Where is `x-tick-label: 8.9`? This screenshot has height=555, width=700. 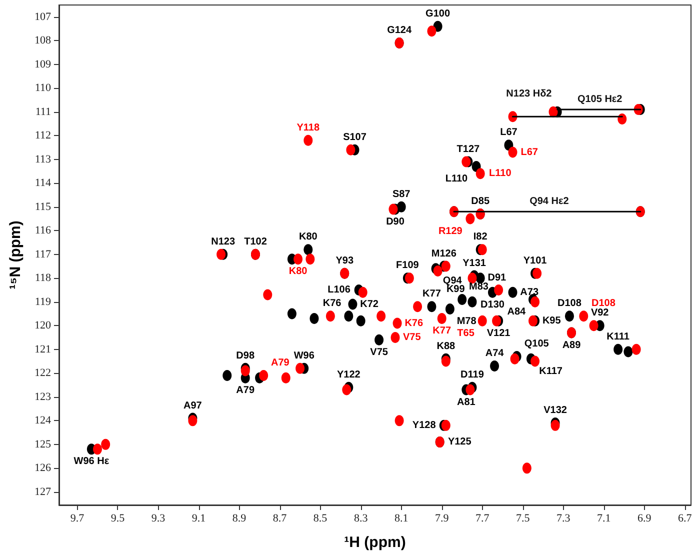
x-tick-label: 8.9 is located at coordinates (239, 518).